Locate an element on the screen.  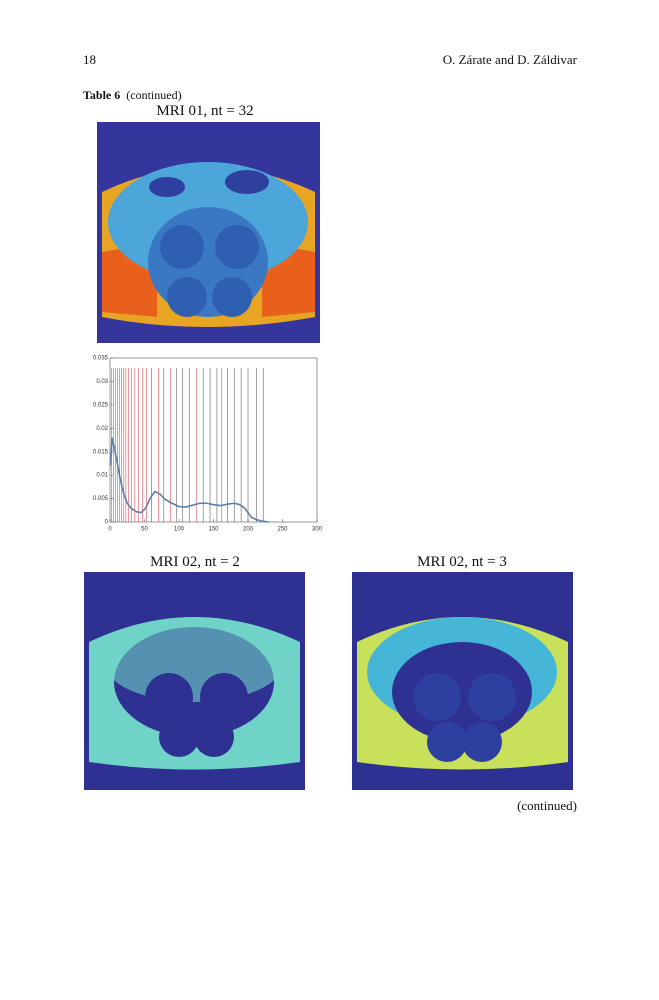
x-tick-label: 150 is located at coordinates (213, 530).